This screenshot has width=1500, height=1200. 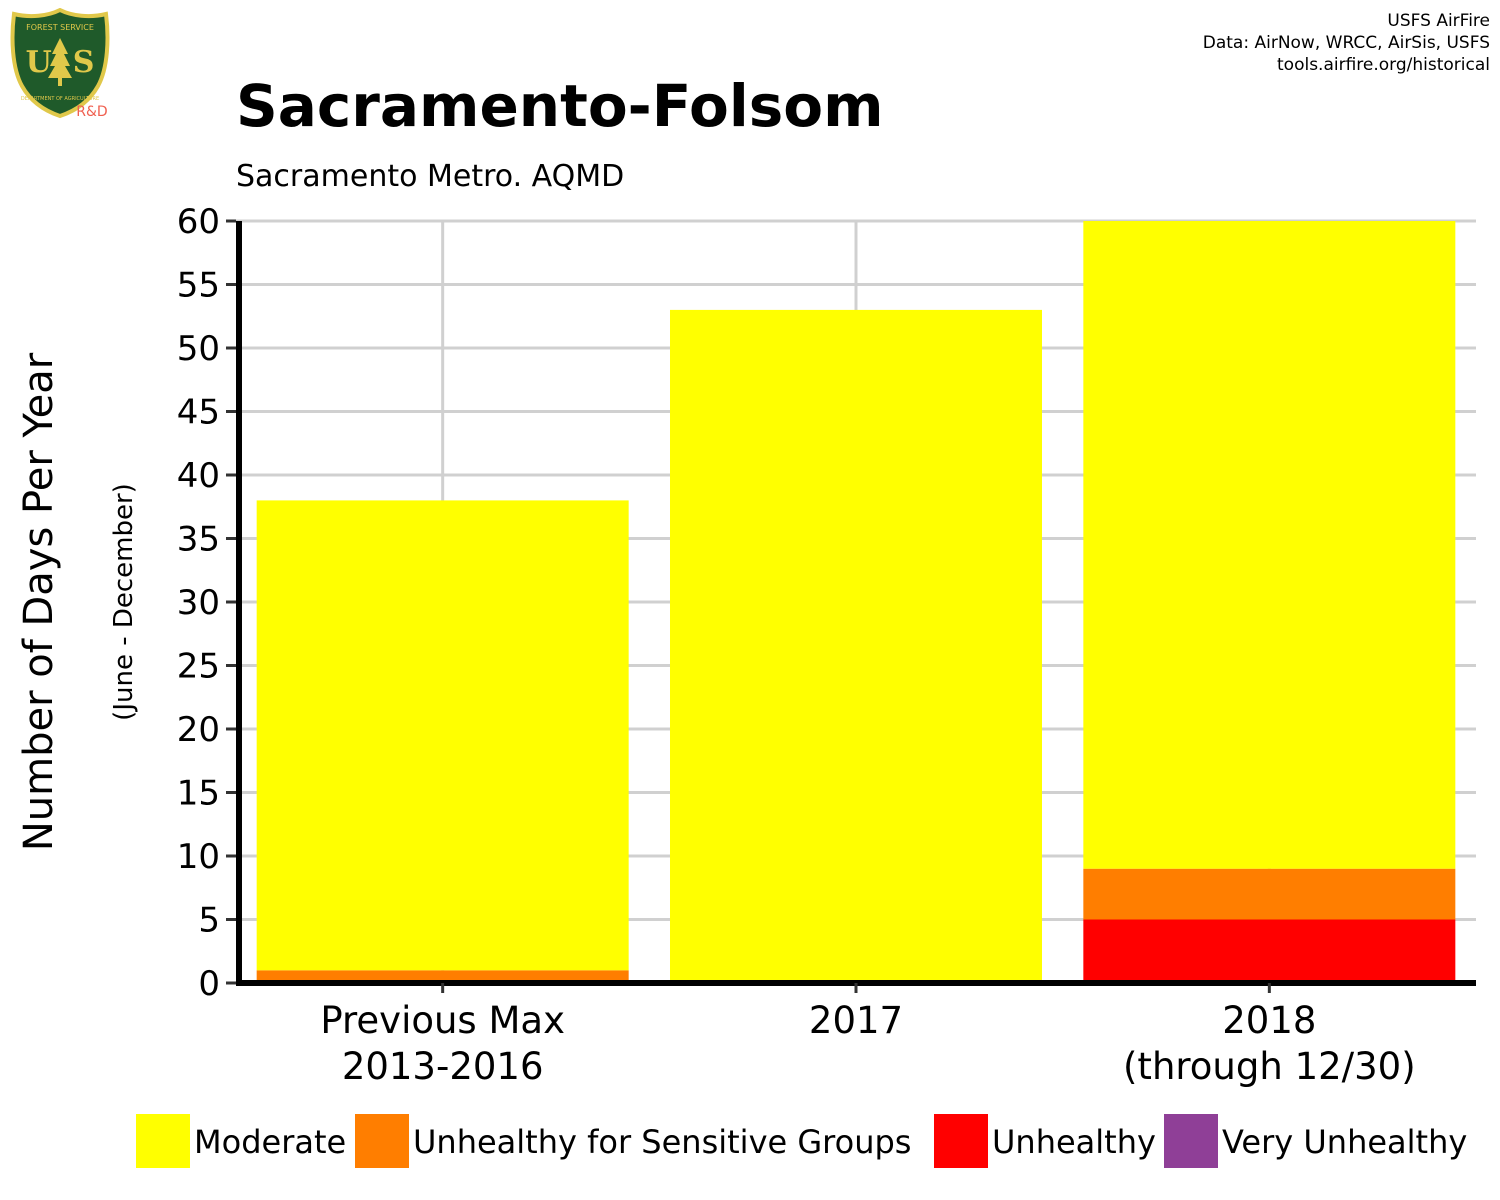 What do you see at coordinates (209, 984) in the screenshot?
I see `y-tick-label: 0` at bounding box center [209, 984].